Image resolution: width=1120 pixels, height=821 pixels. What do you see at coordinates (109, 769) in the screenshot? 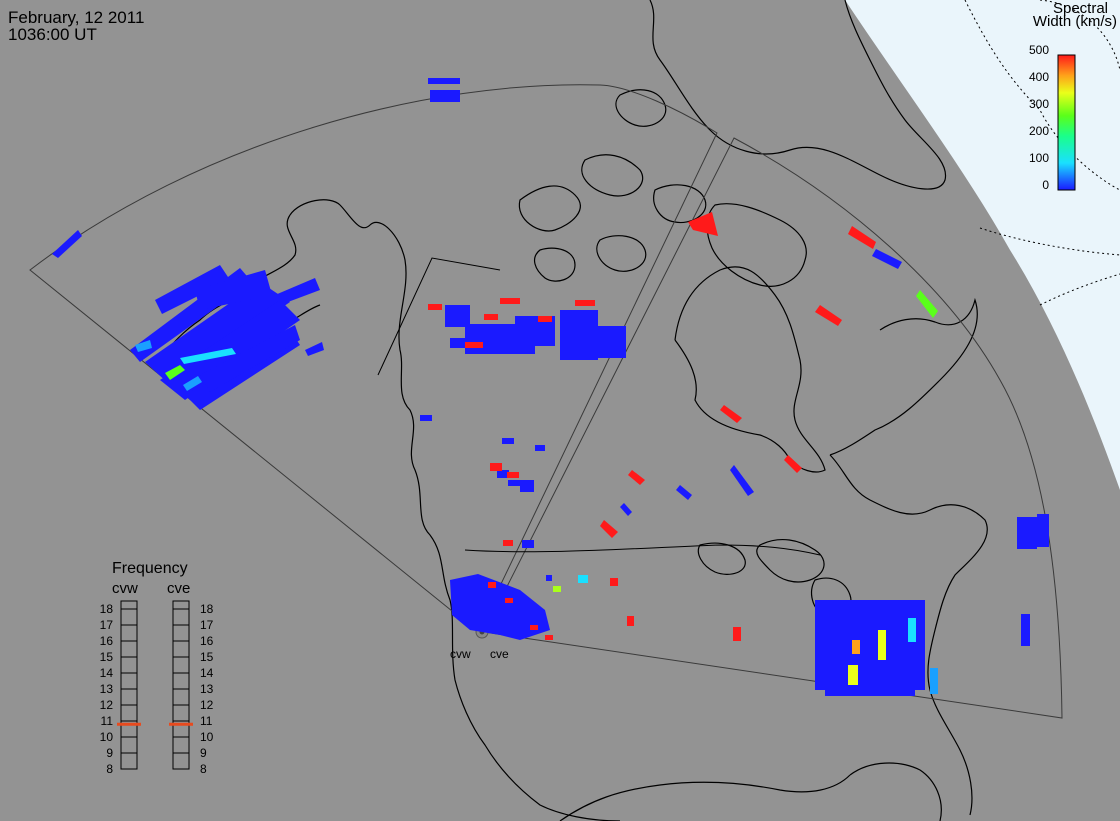
I see `frequency-level-label-left: 8` at bounding box center [109, 769].